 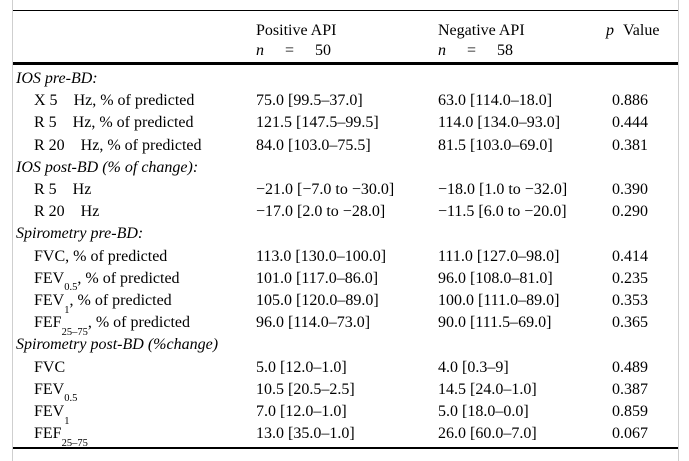 What do you see at coordinates (503, 190) in the screenshot?
I see `negative-api-value: −18.0 [1.0 to −32.0]` at bounding box center [503, 190].